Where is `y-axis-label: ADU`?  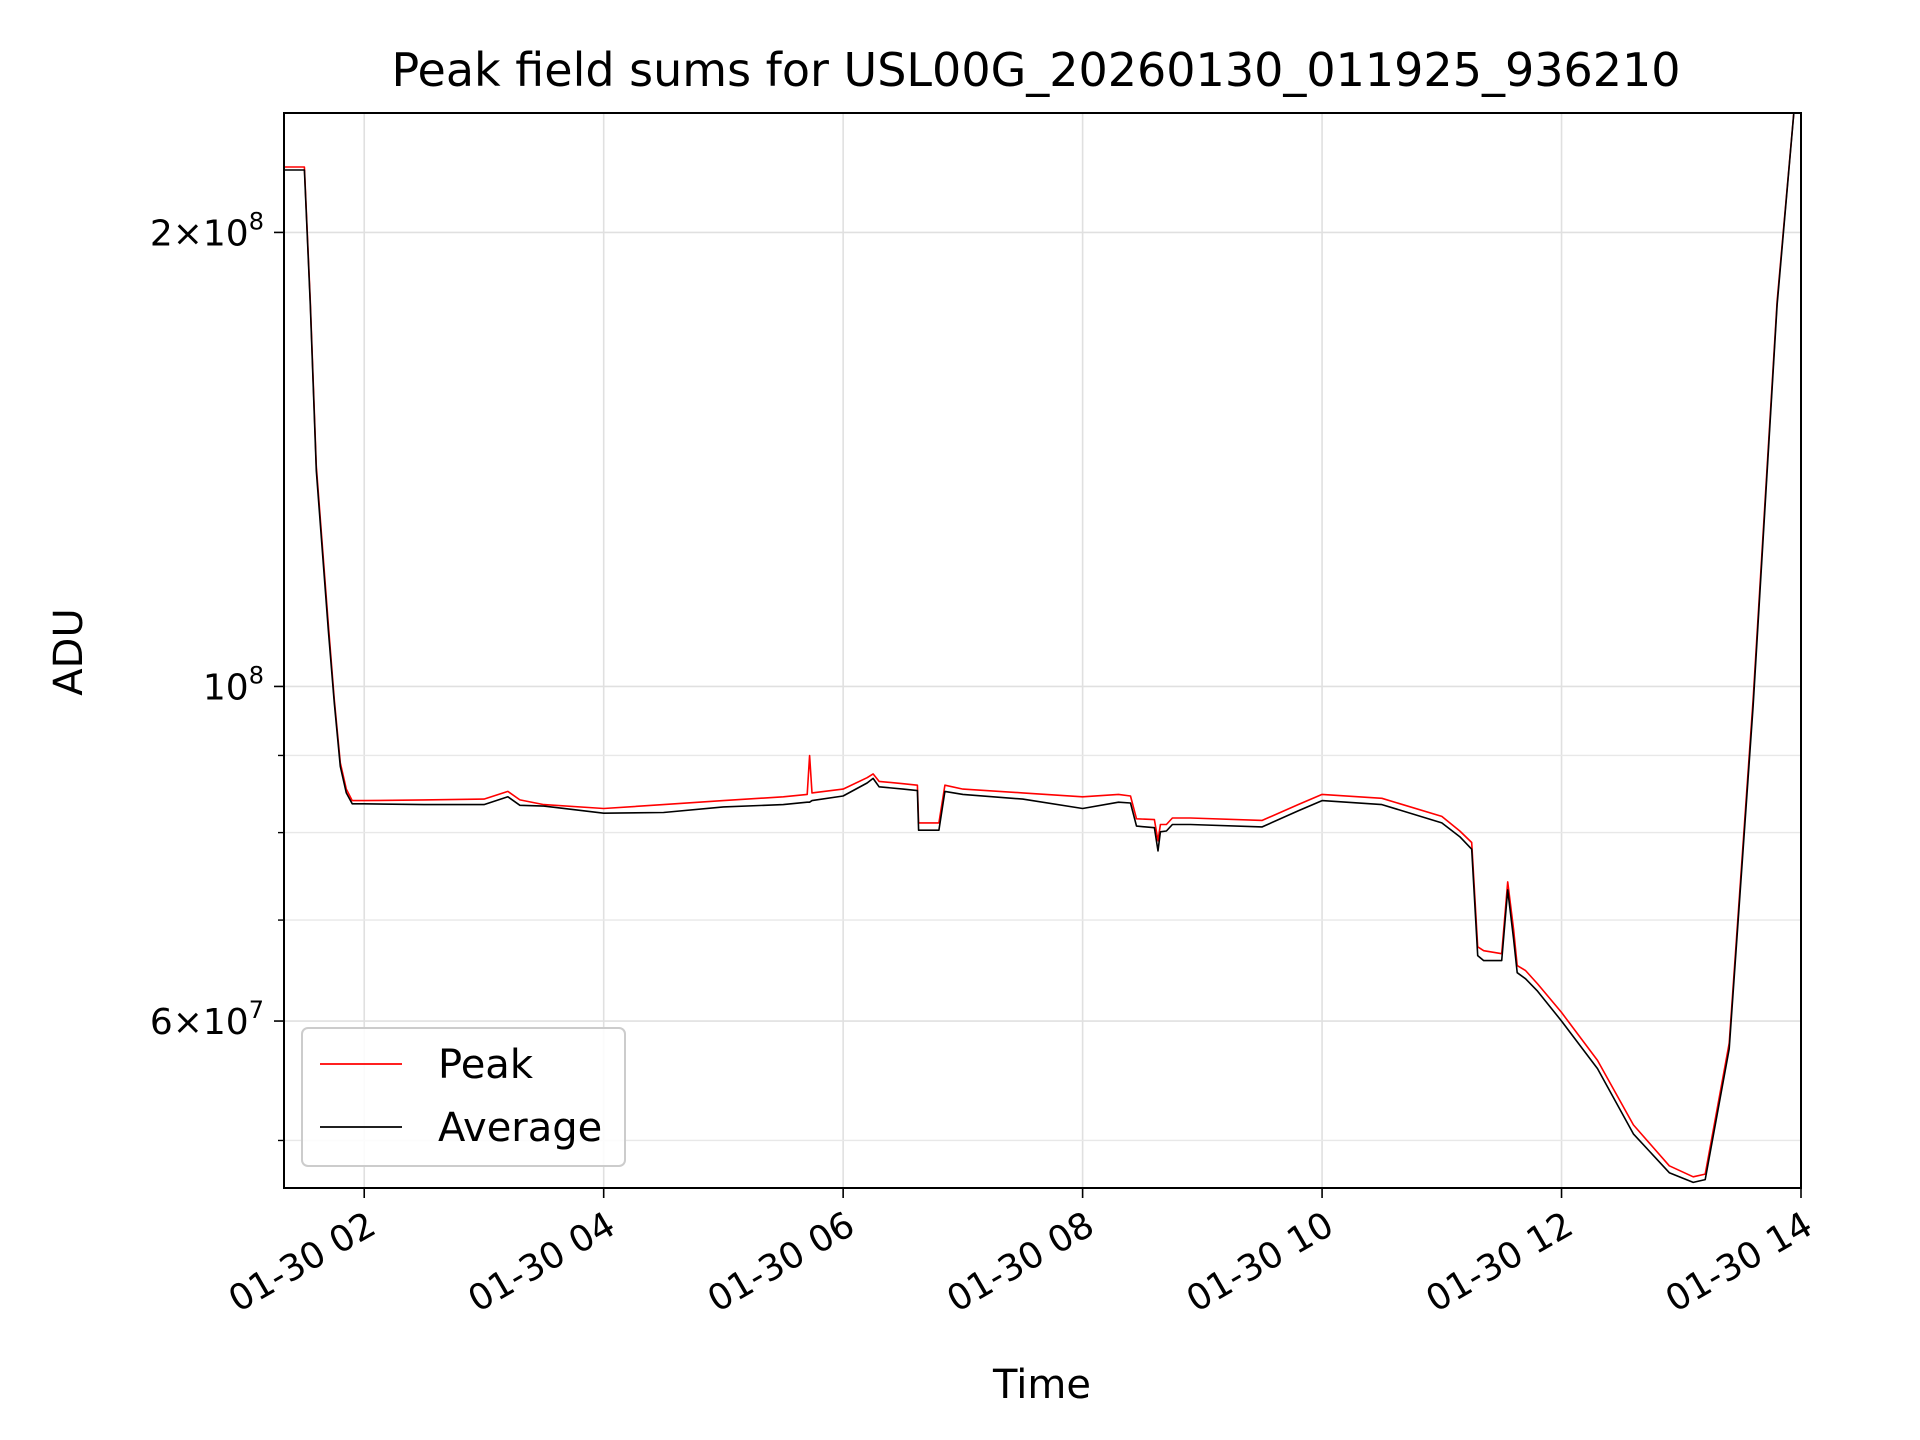 y-axis-label: ADU is located at coordinates (69, 651).